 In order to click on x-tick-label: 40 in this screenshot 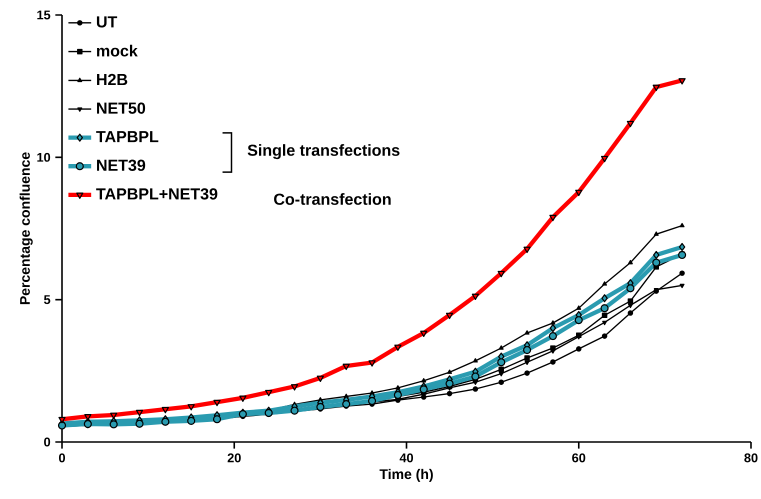, I will do `click(407, 457)`.